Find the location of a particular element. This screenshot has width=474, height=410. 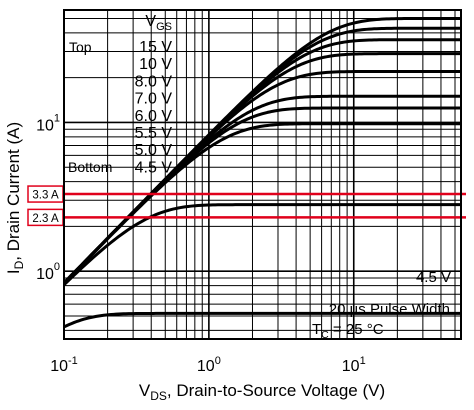

legend-top-label: Top is located at coordinates (80, 47).